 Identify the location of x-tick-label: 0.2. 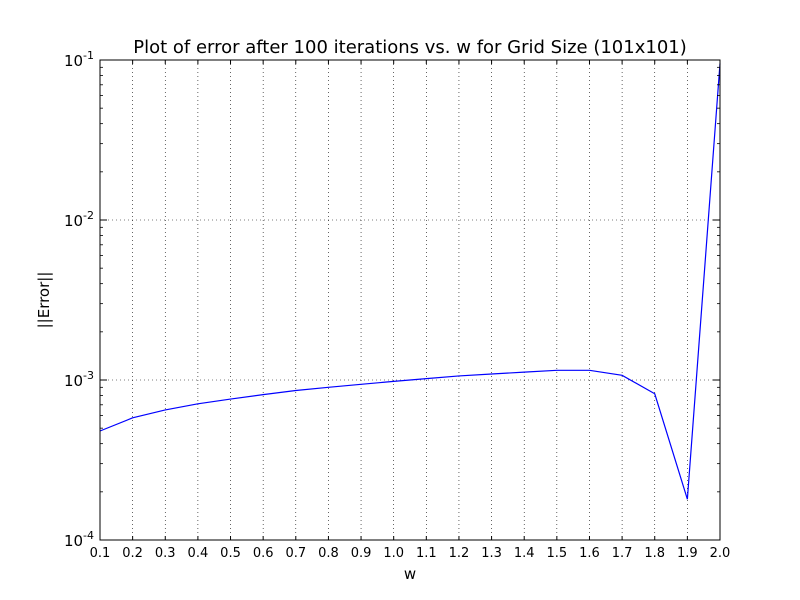
(132, 553).